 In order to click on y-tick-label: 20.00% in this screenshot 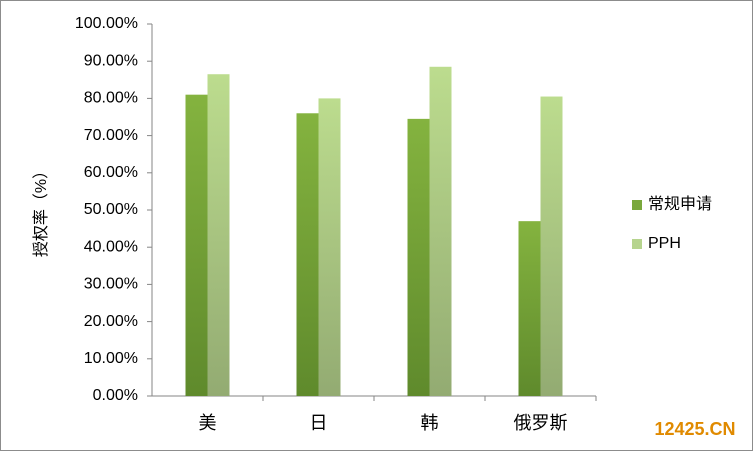, I will do `click(111, 321)`.